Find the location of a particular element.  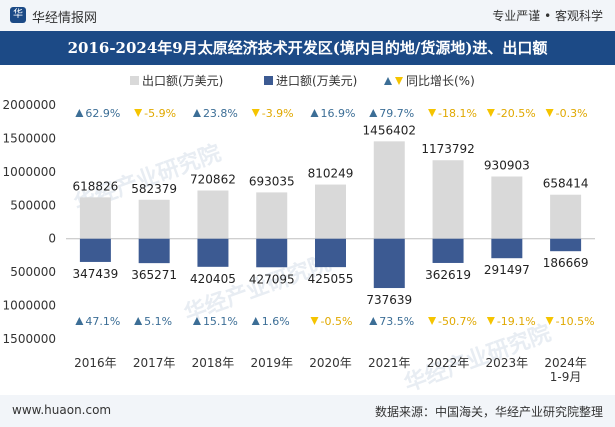

import-value-label: 186669 is located at coordinates (566, 263).